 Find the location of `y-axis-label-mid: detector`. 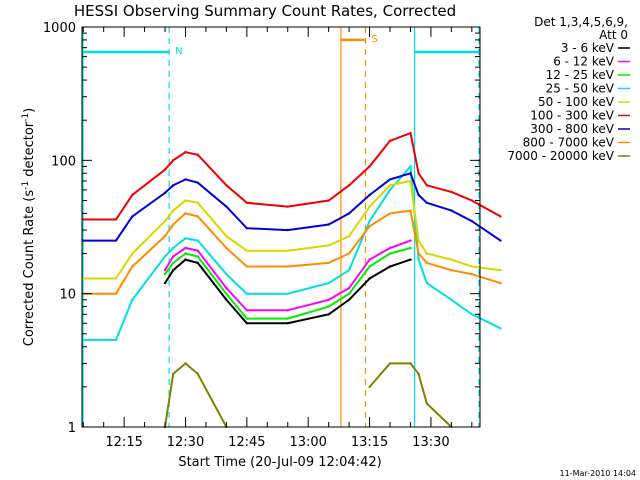

y-axis-label-mid: detector is located at coordinates (29, 151).